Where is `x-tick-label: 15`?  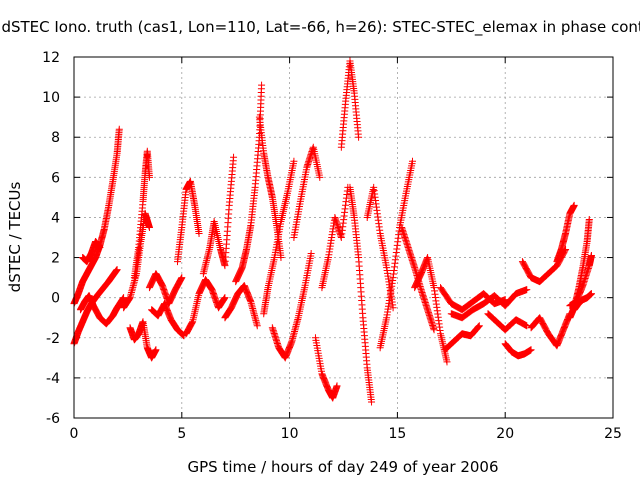 x-tick-label: 15 is located at coordinates (397, 434).